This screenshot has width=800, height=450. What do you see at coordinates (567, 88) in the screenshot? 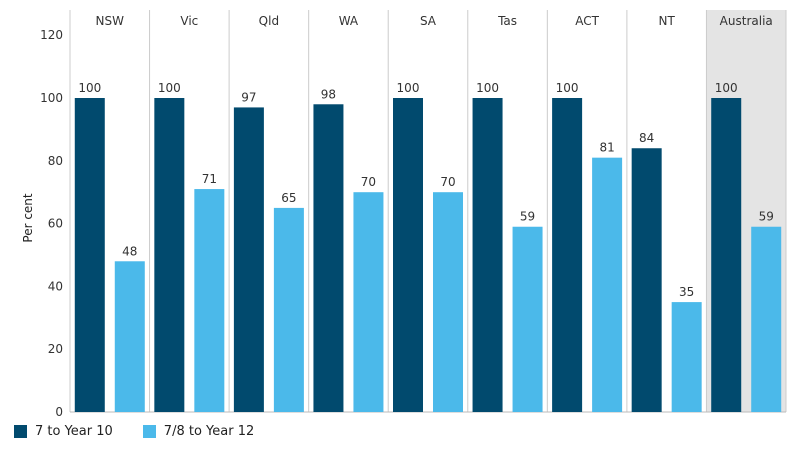
I see `data-label-series-1-act: 100` at bounding box center [567, 88].